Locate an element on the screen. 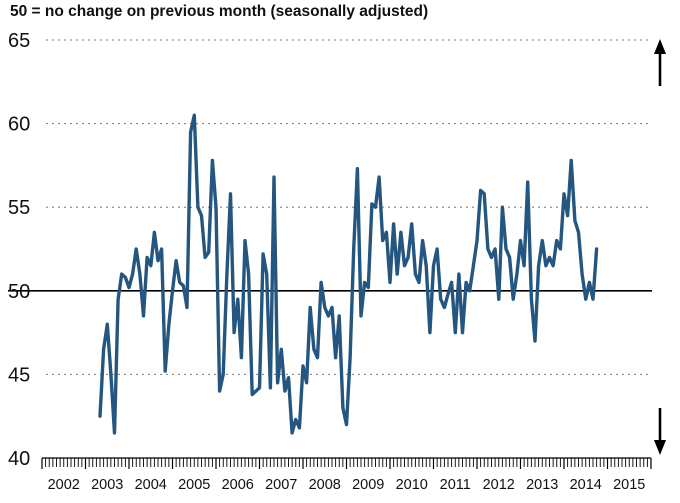  x-tick-label-2007: 2007 is located at coordinates (281, 485).